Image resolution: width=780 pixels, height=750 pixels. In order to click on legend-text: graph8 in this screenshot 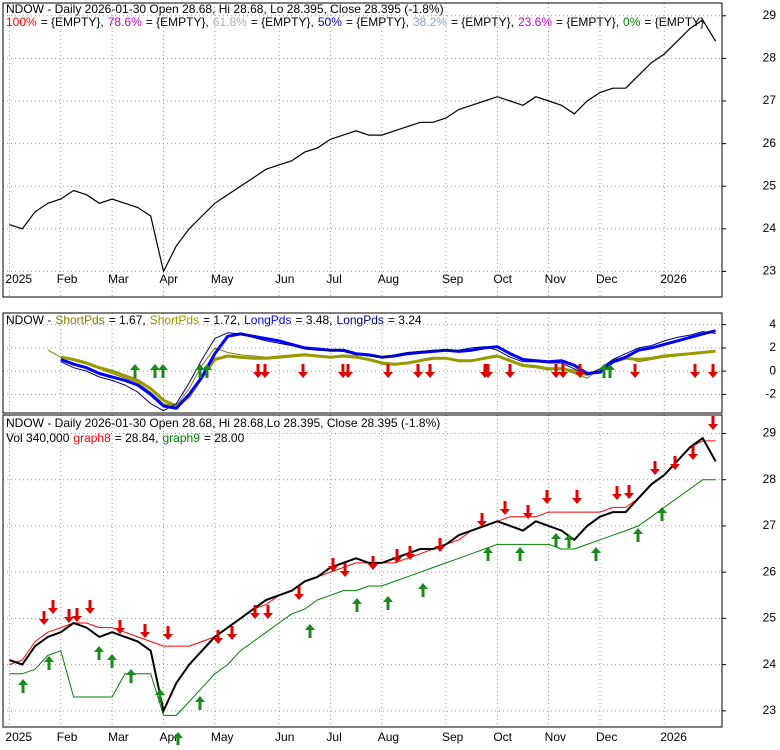, I will do `click(92, 438)`.